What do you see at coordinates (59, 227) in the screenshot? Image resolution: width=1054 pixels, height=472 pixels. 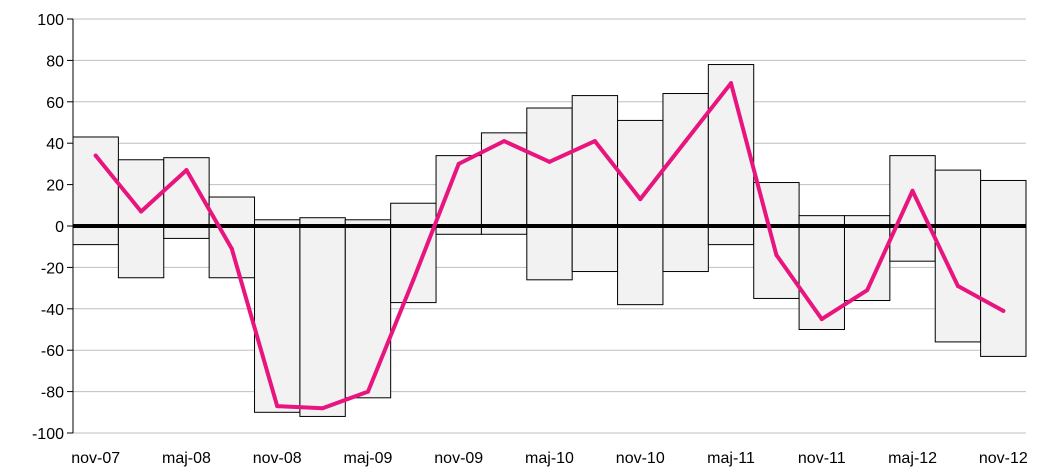 I see `y-tick-label: 0` at bounding box center [59, 227].